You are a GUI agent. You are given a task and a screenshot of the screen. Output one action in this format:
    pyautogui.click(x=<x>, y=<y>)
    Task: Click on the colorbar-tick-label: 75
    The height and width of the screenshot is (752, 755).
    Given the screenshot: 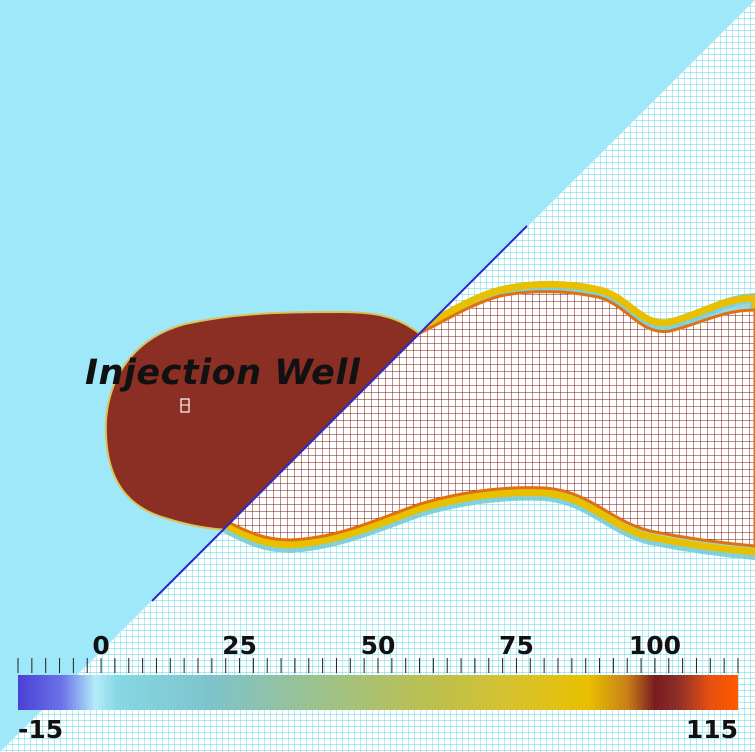 What is the action you would take?
    pyautogui.click(x=516, y=645)
    